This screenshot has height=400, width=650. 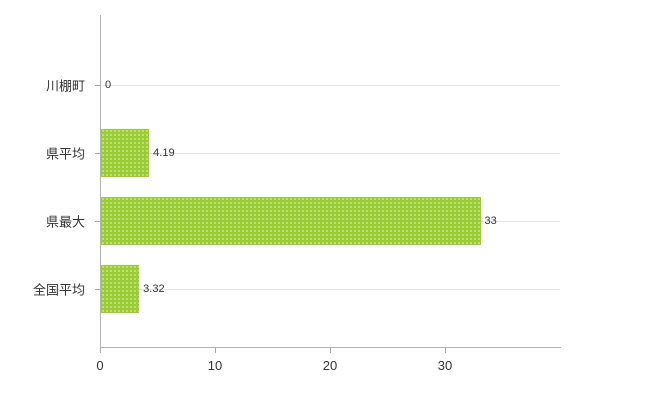 I want to click on x-tick-label: 0, so click(x=100, y=365).